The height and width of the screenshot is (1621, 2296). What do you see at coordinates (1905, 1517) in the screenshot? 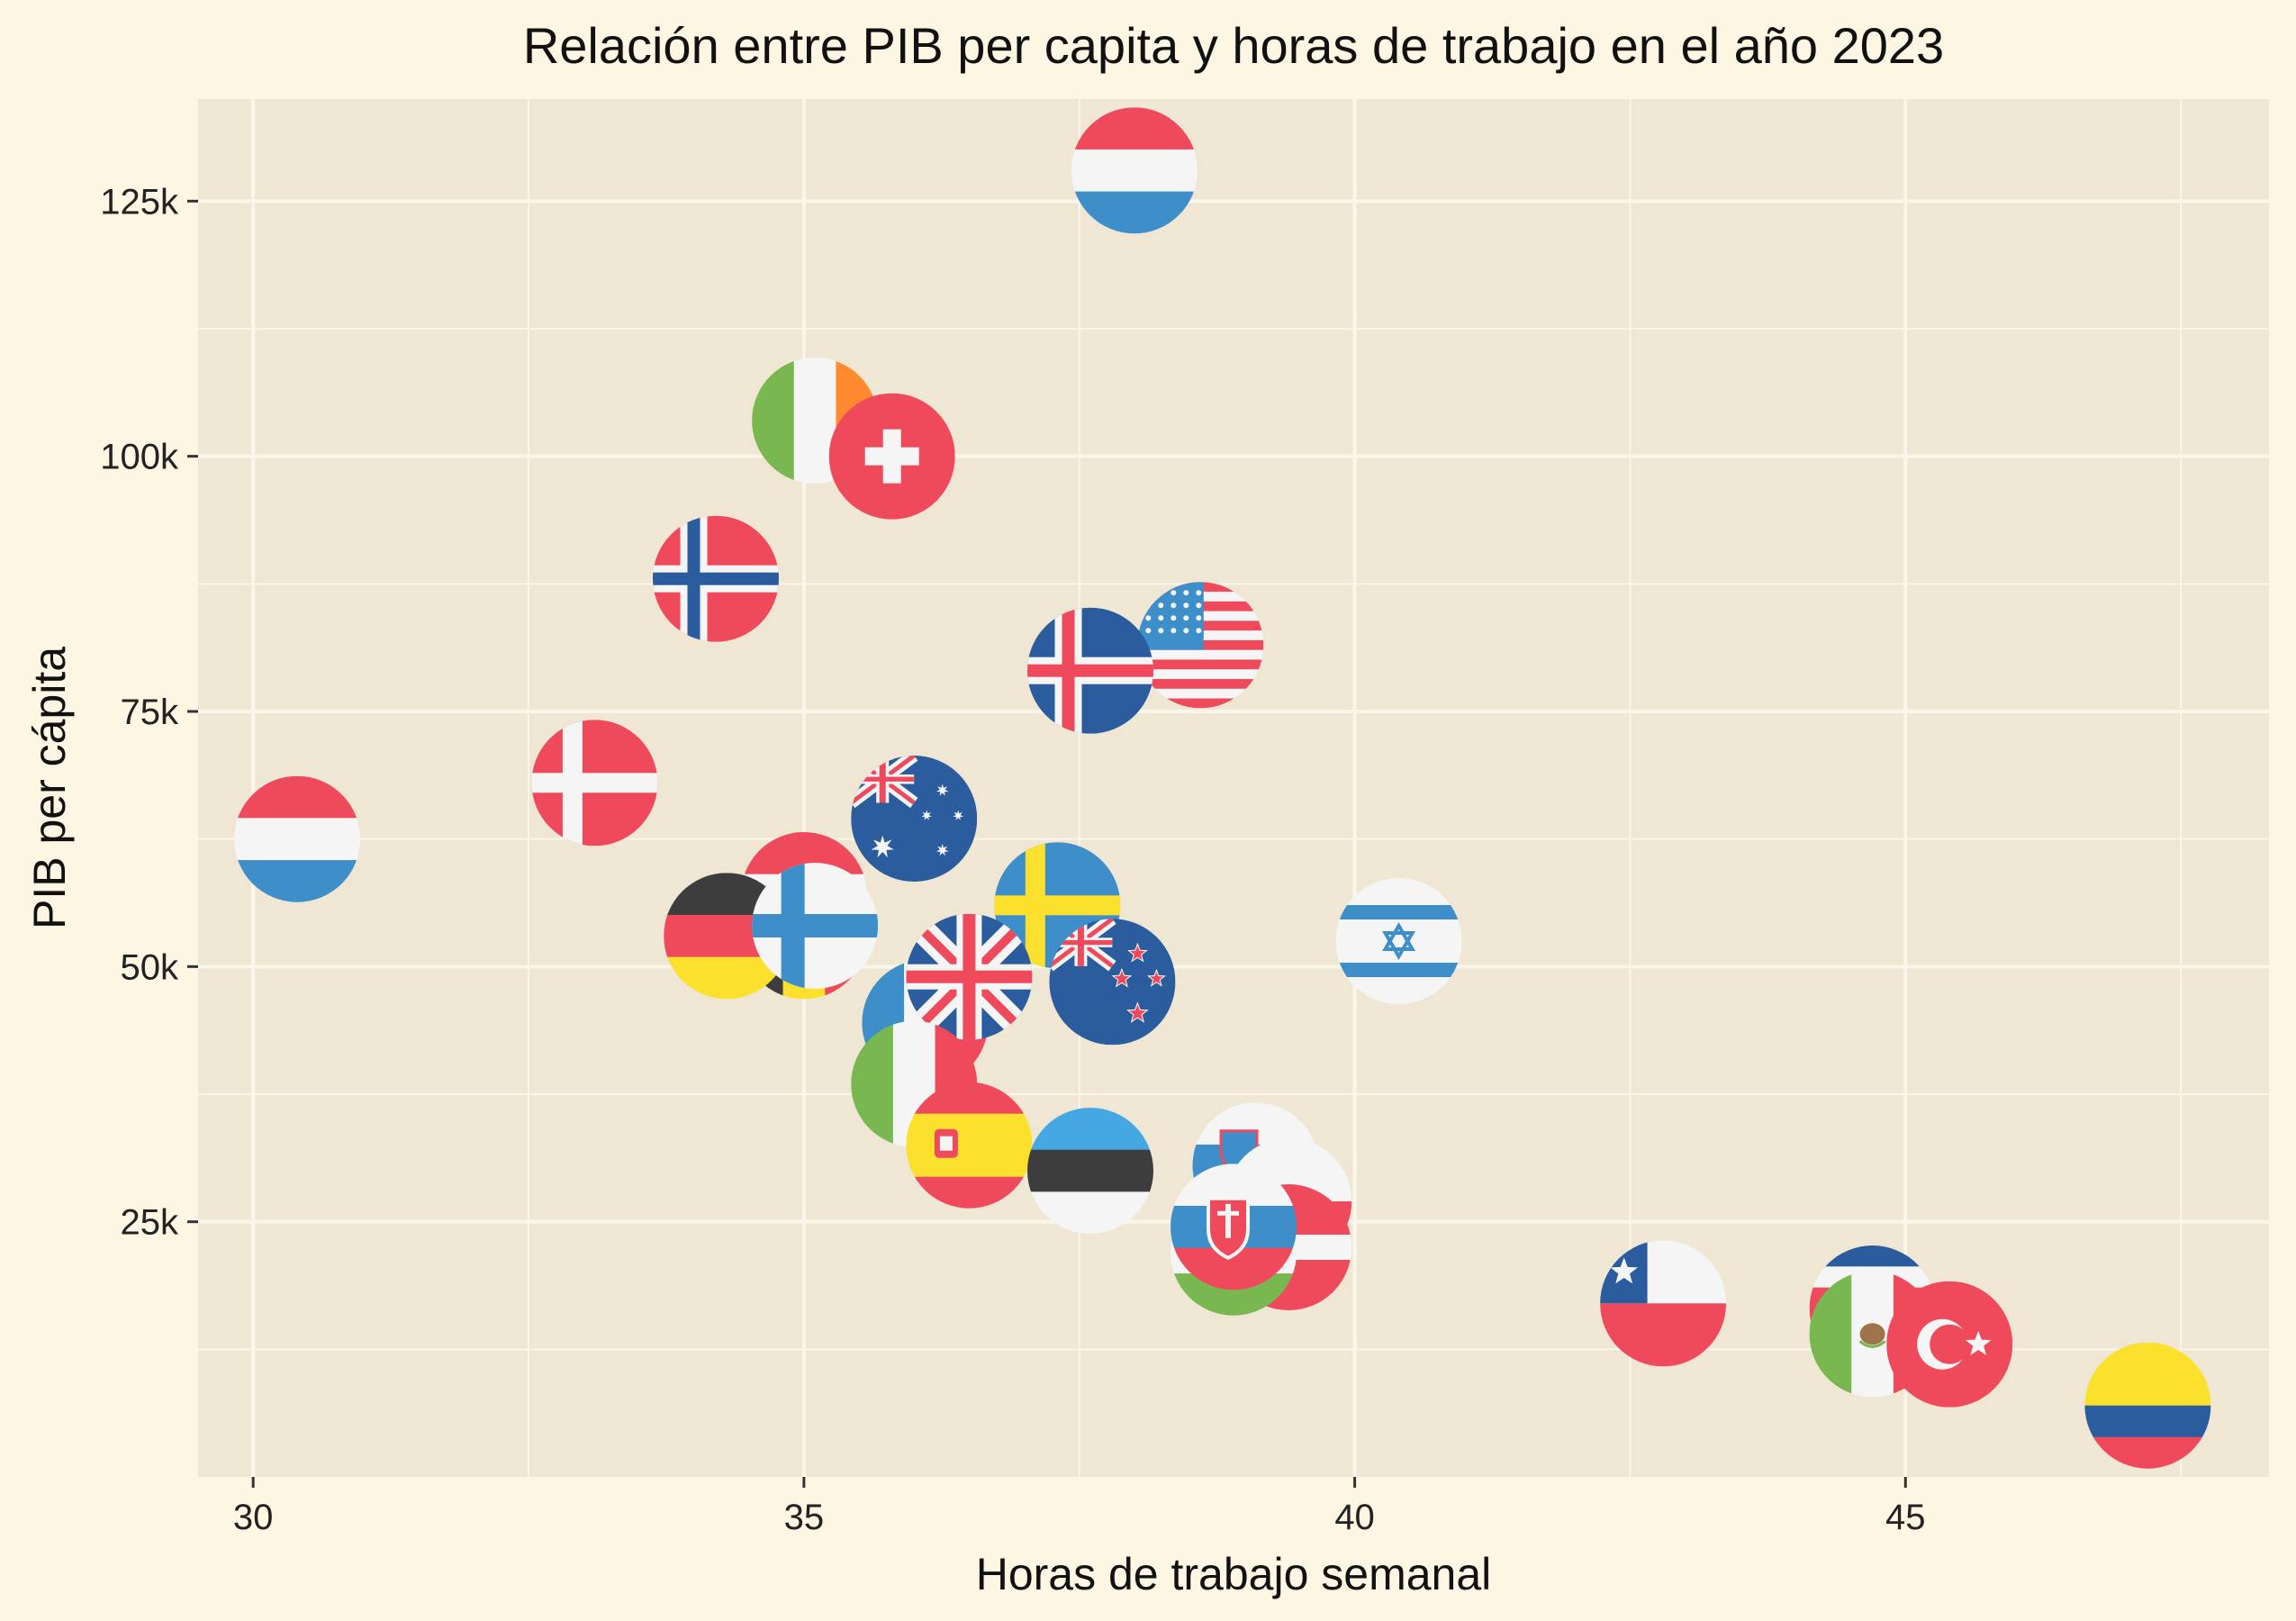
I see `x-tick-label: 45` at bounding box center [1905, 1517].